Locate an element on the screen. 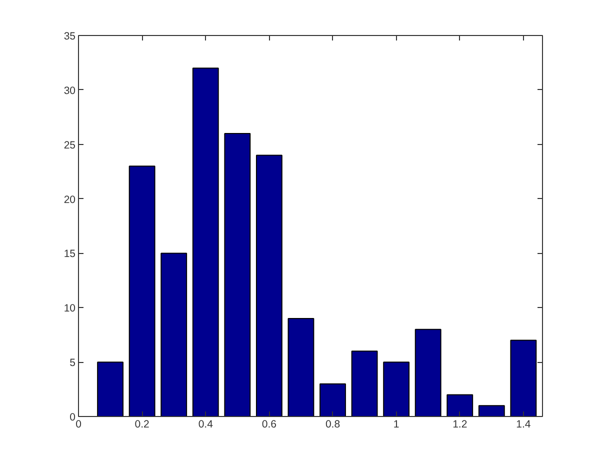 This screenshot has height=467, width=600. x-tick-label: 0.4 is located at coordinates (206, 424).